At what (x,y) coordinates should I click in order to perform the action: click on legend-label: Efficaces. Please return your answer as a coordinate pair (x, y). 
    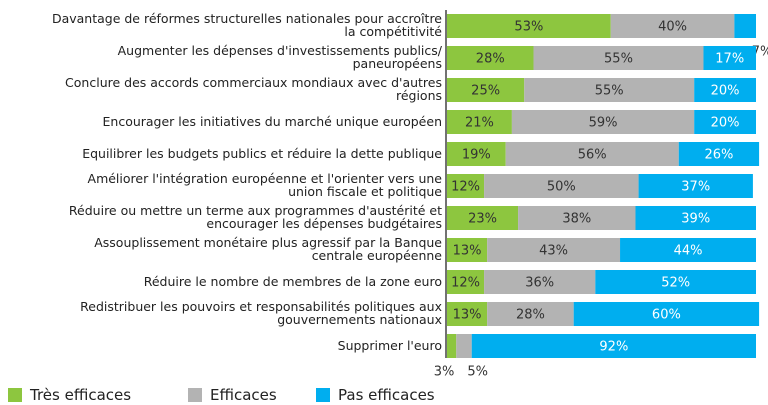
    Looking at the image, I should click on (243, 395).